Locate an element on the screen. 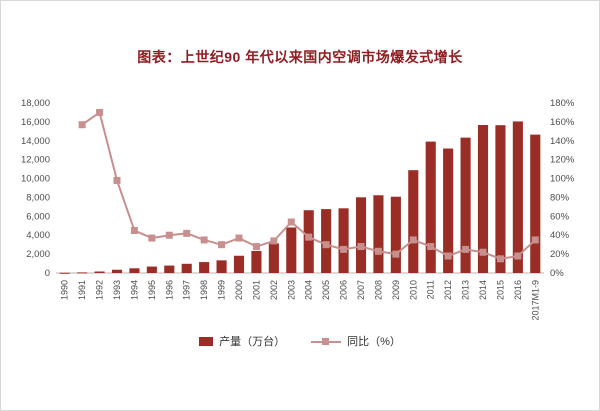 The image size is (600, 411). page-title: 图表：上世纪90 年代以来国内空调市场爆发式增长 is located at coordinates (300, 57).